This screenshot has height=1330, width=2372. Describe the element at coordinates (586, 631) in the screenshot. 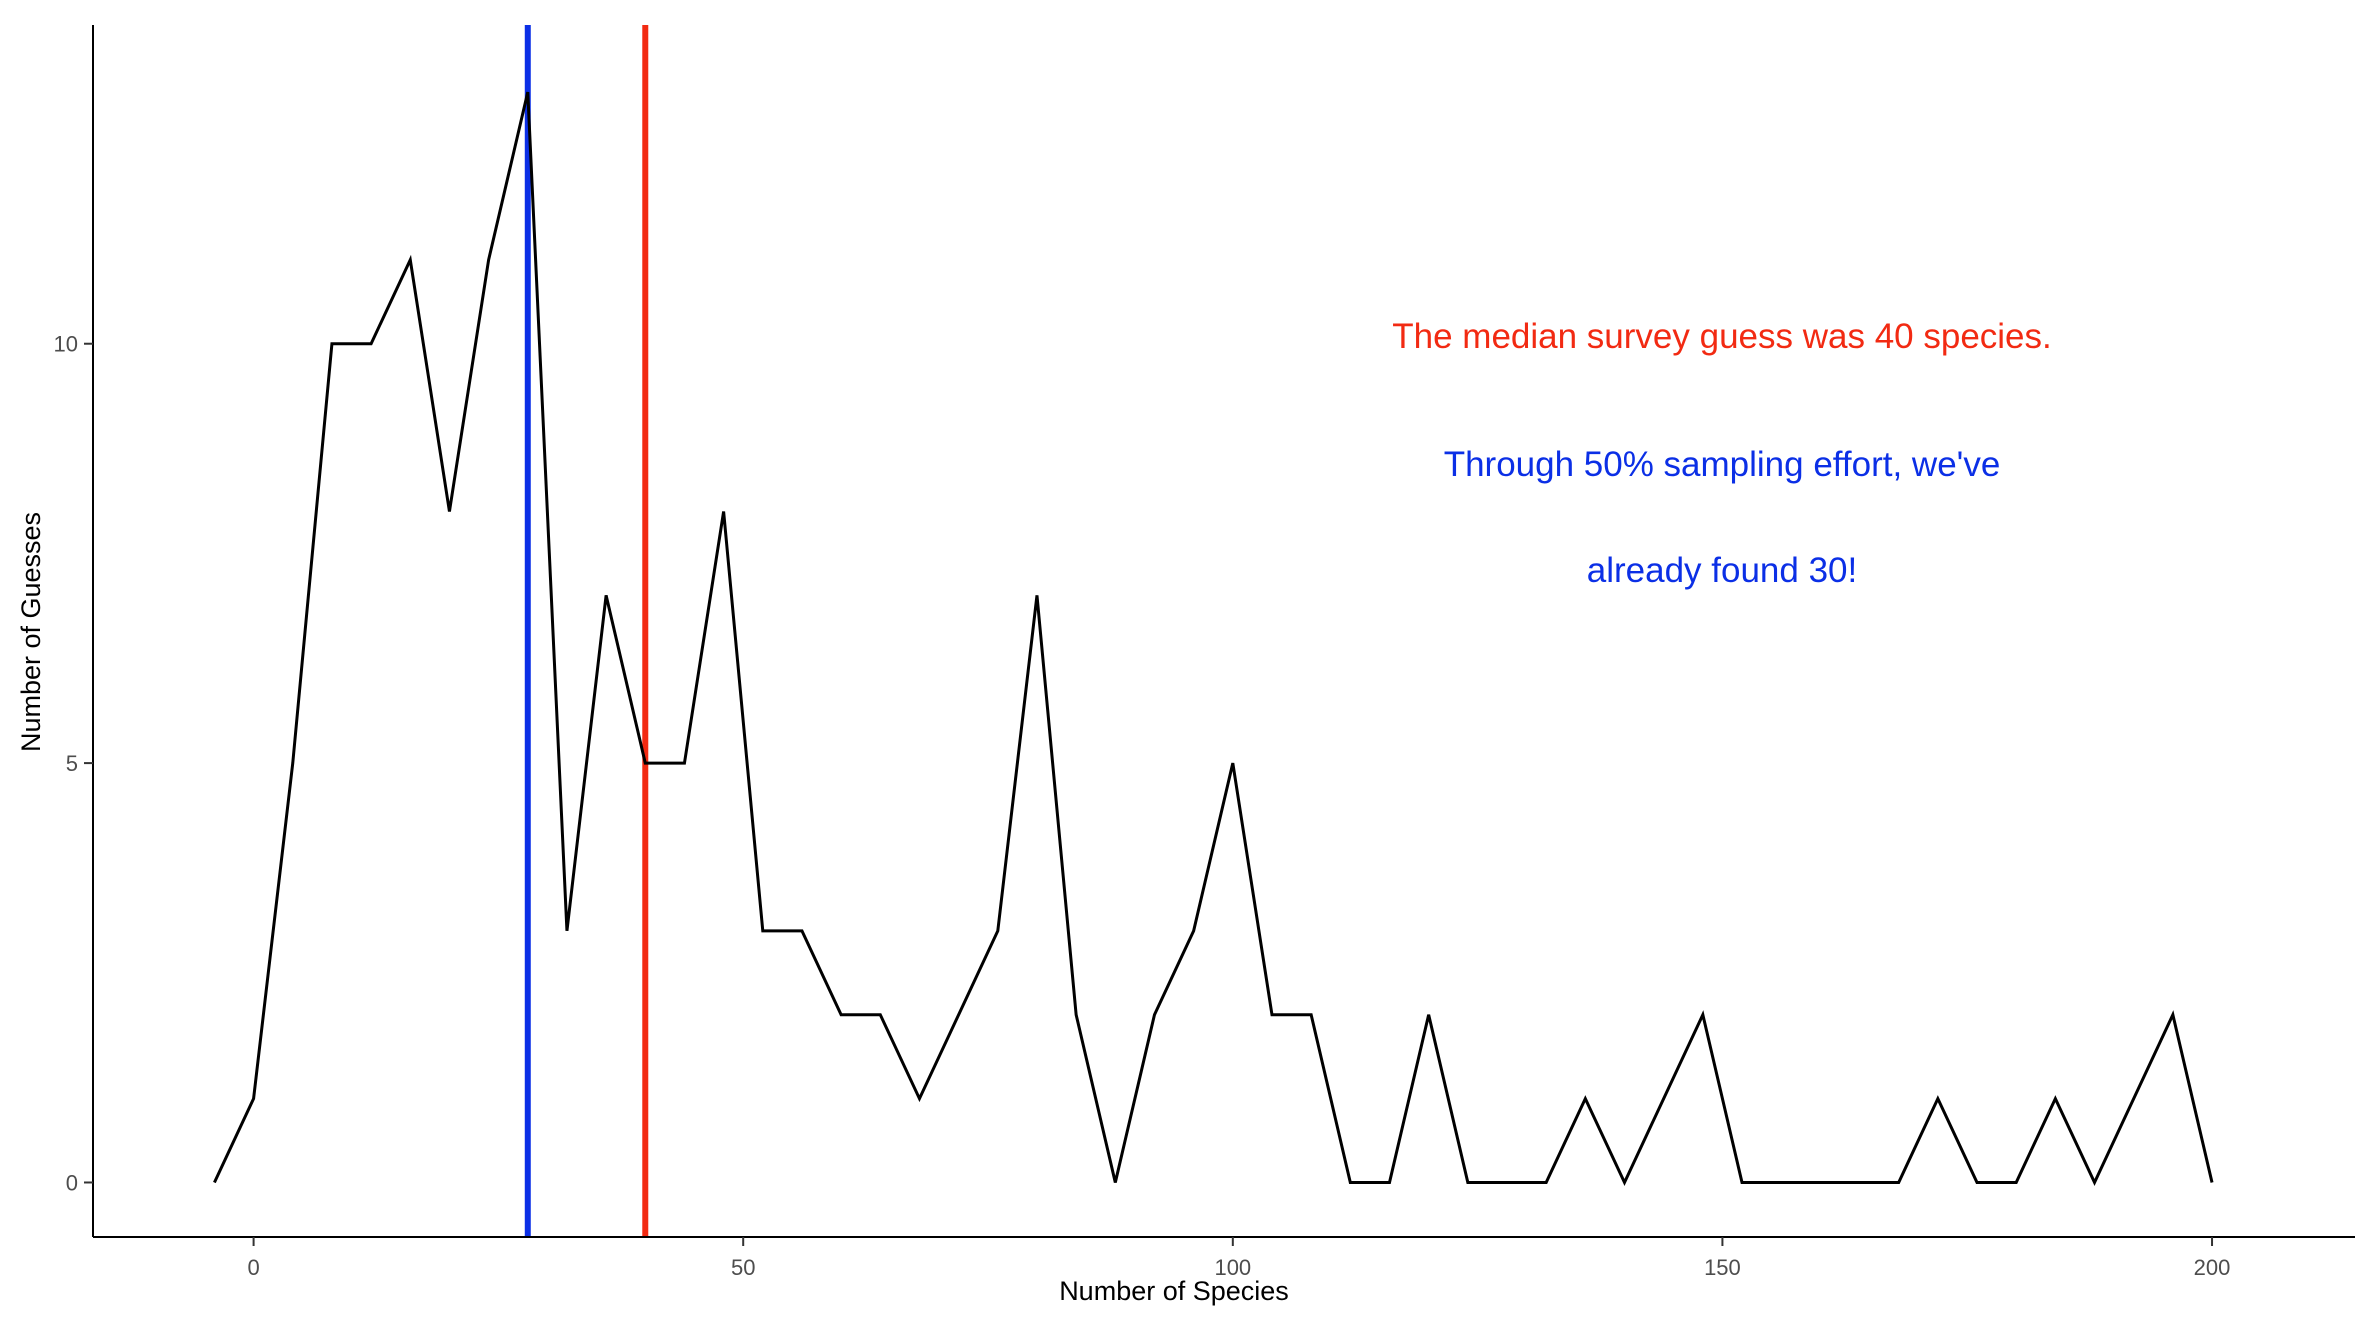

I see `reference-lines` at that location.